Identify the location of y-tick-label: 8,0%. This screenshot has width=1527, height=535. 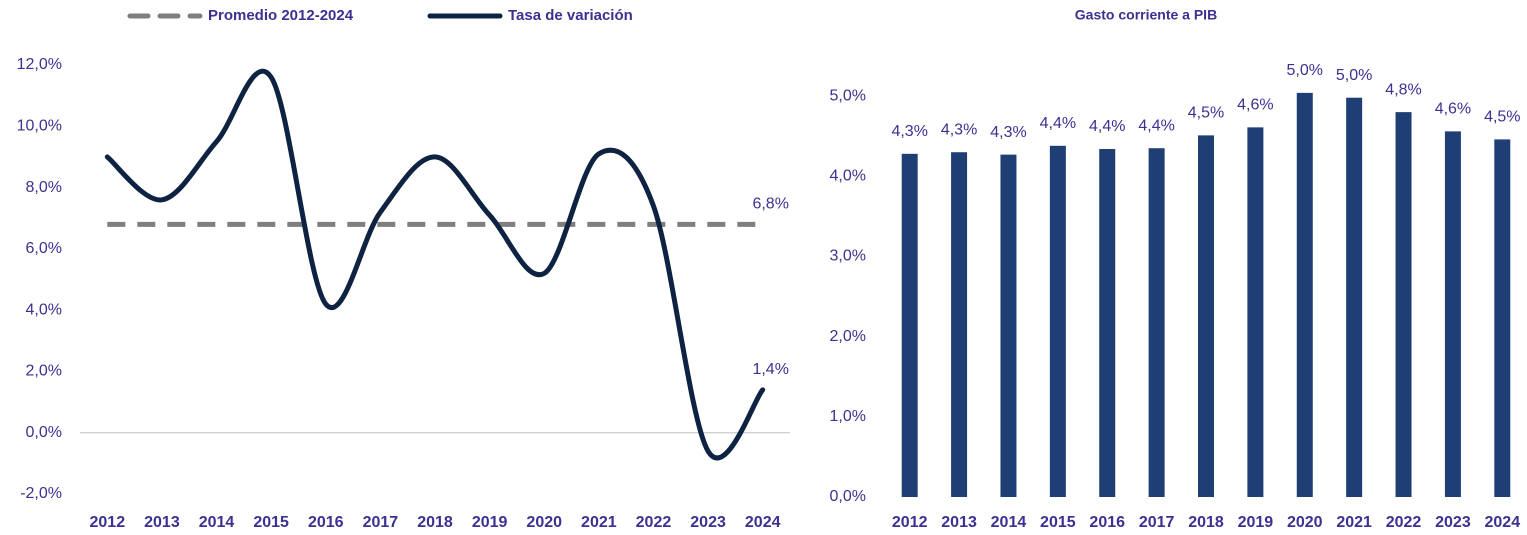
(44, 187).